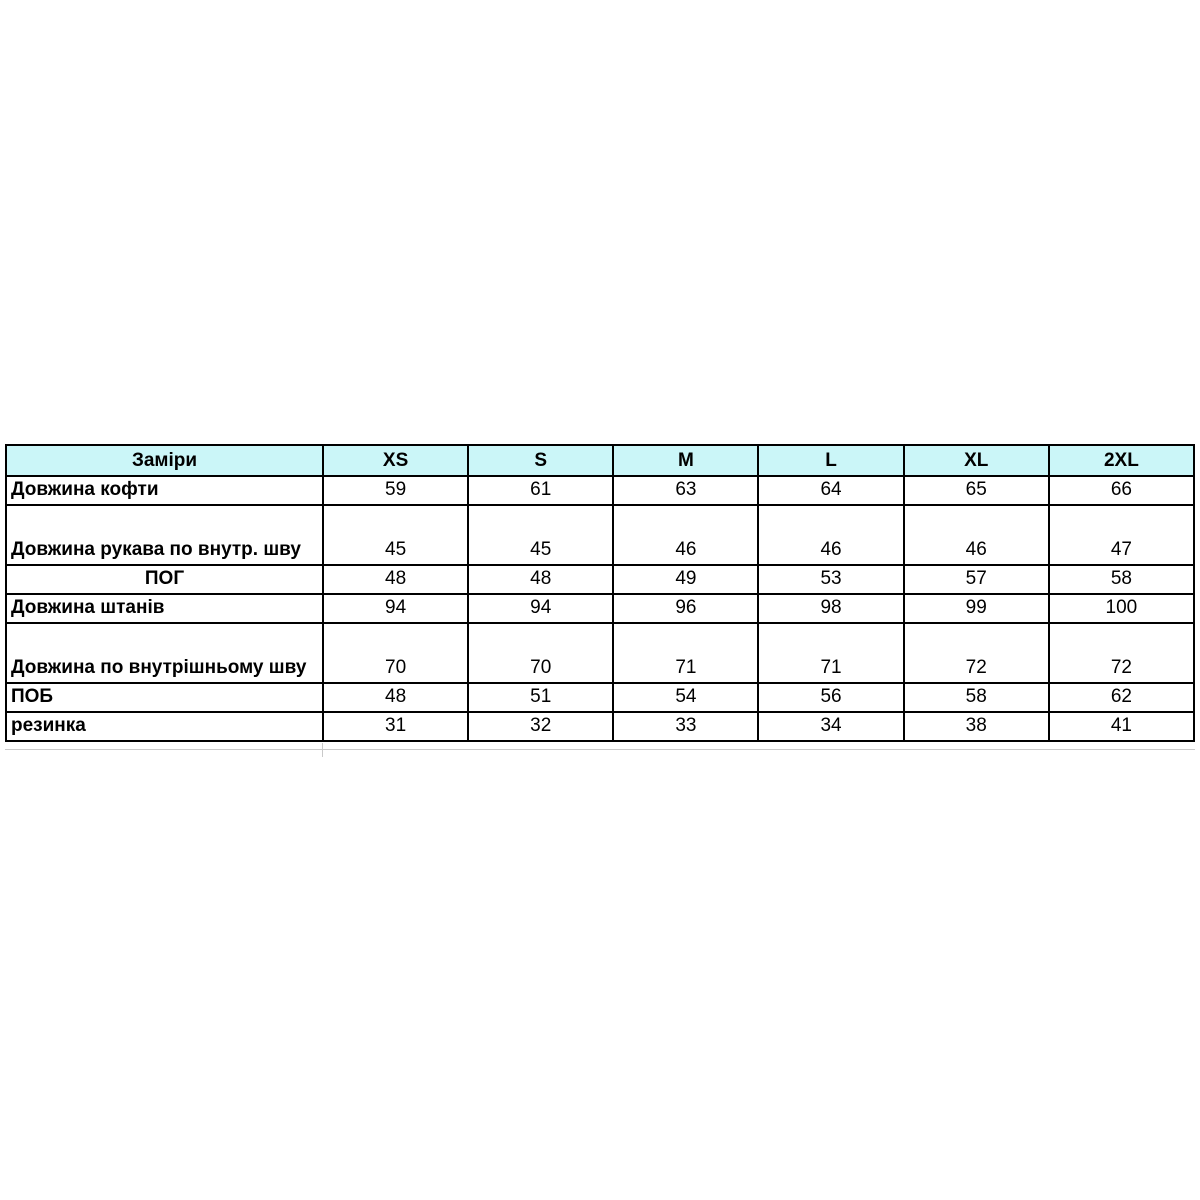 The width and height of the screenshot is (1200, 1200). I want to click on cell-value: 61, so click(541, 490).